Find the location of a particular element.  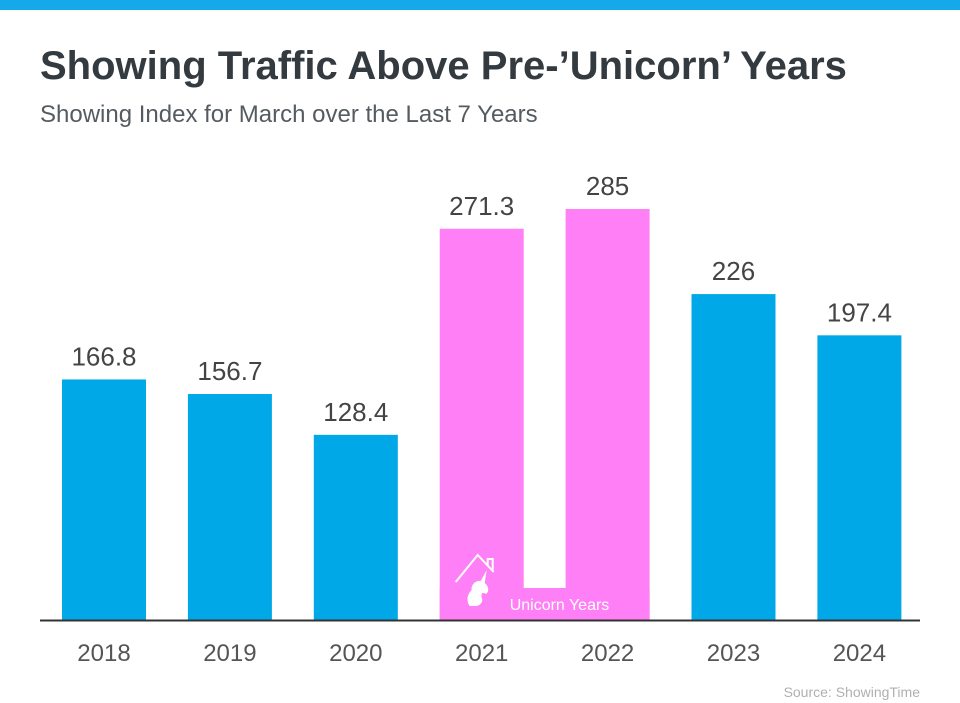

bar-2020 is located at coordinates (355, 527).